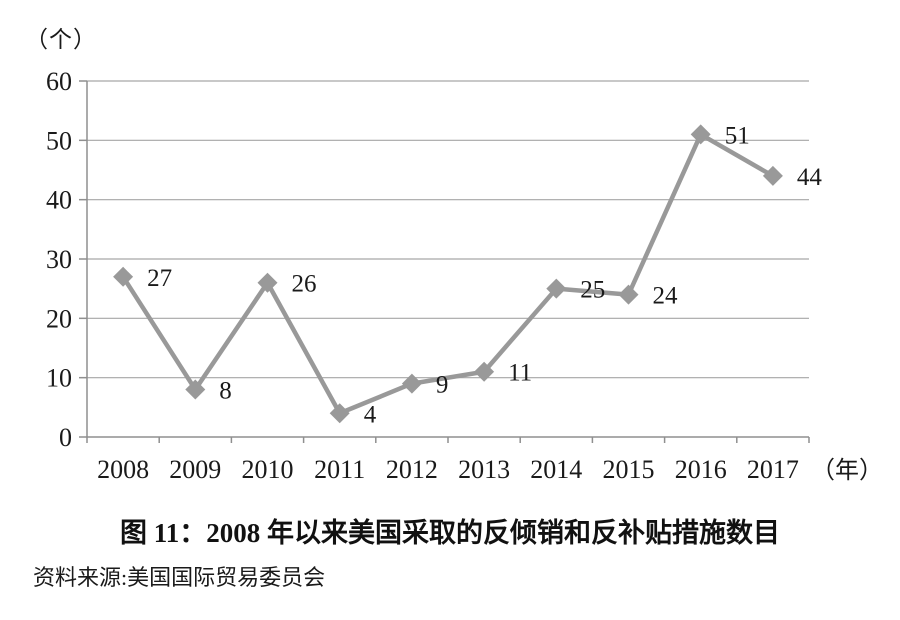  I want to click on x-tick-label: 2008, so click(123, 469).